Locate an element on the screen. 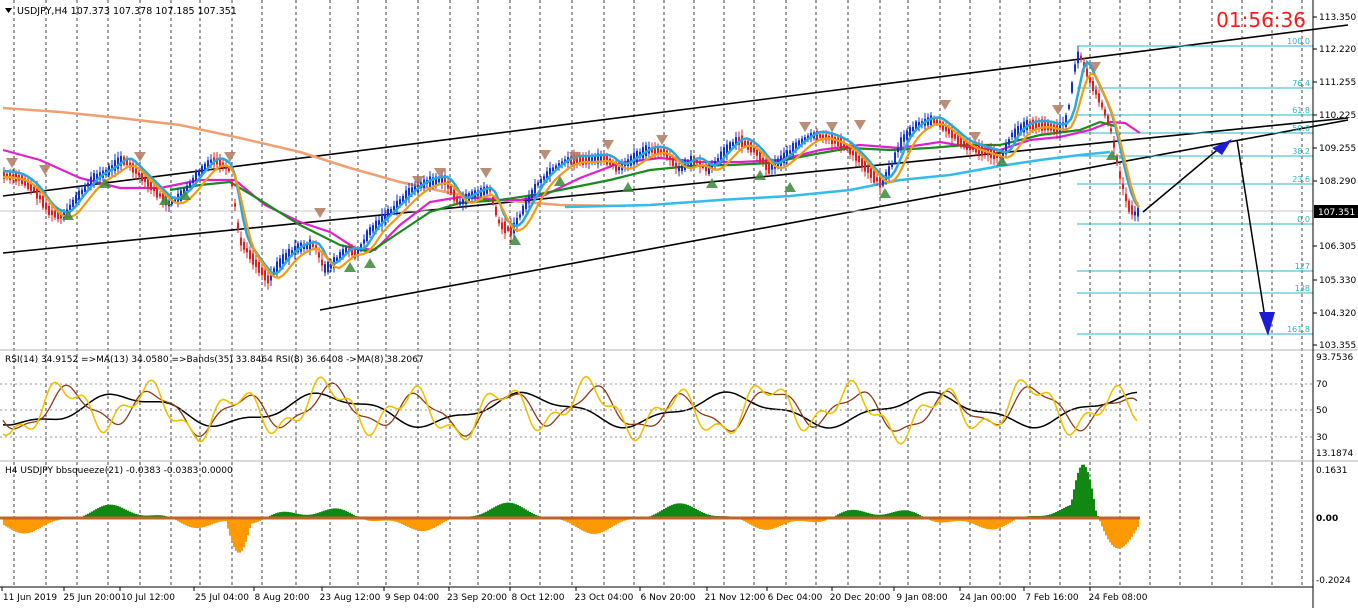 This screenshot has height=608, width=1358. current-price-marker is located at coordinates (1336, 211).